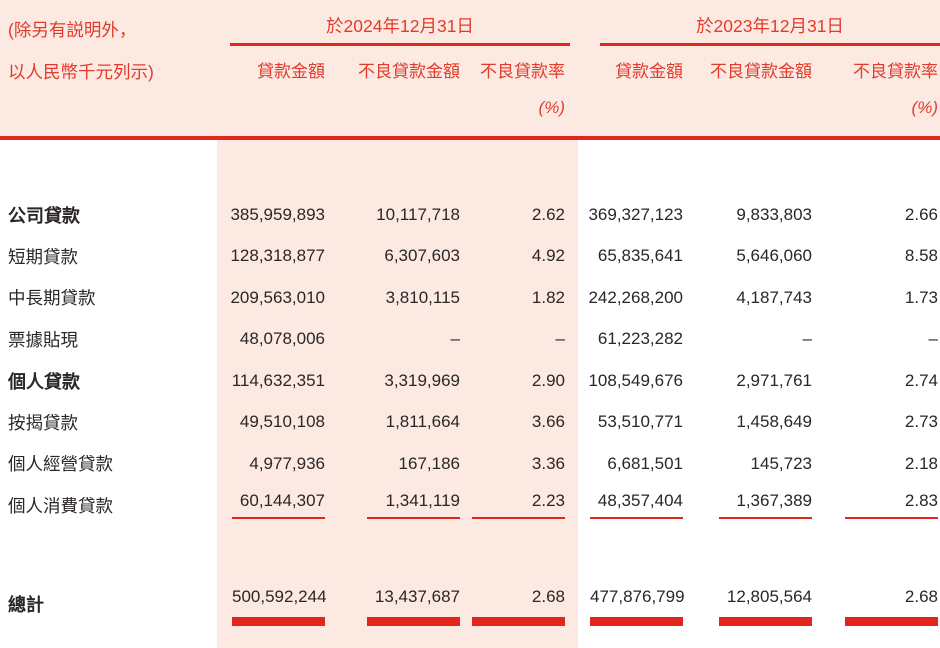 This screenshot has width=940, height=648. Describe the element at coordinates (512, 505) in the screenshot. I see `value-cell: 2.23` at that location.